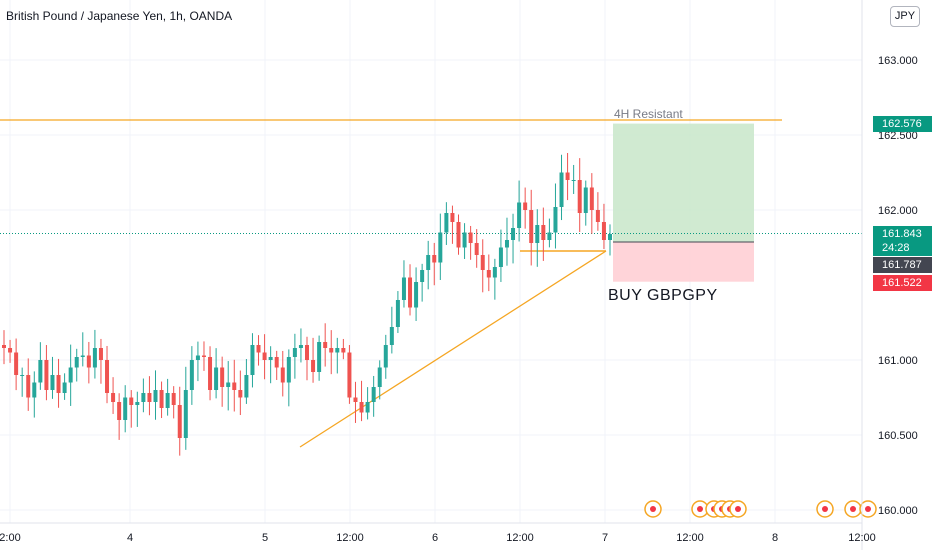  What do you see at coordinates (896, 248) in the screenshot?
I see `bar-countdown: 24:28` at bounding box center [896, 248].